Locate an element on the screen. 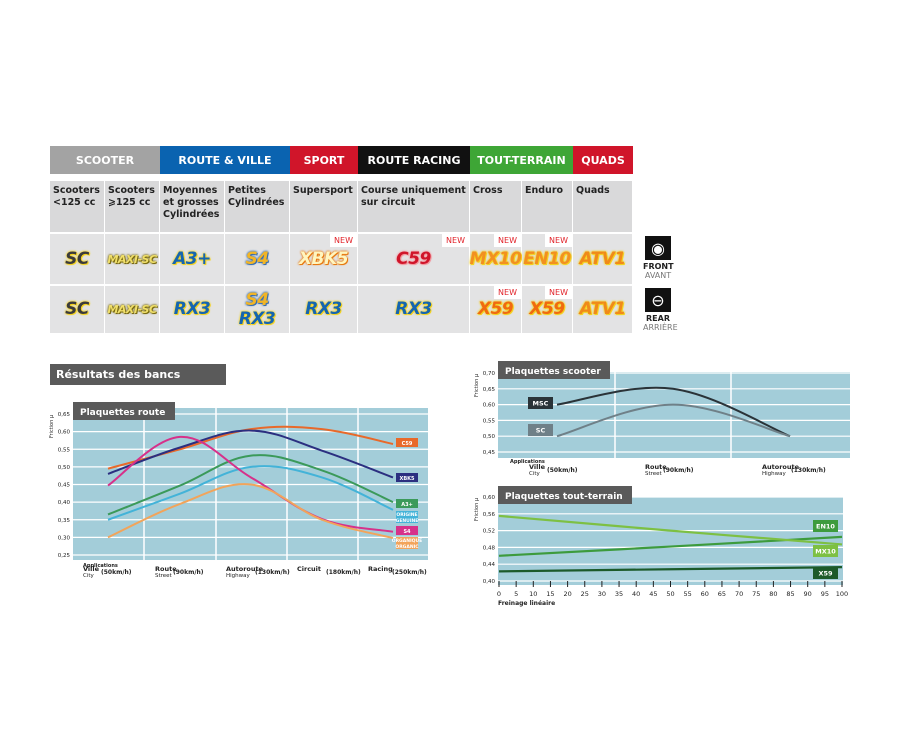  series-label: A3+ is located at coordinates (407, 505).